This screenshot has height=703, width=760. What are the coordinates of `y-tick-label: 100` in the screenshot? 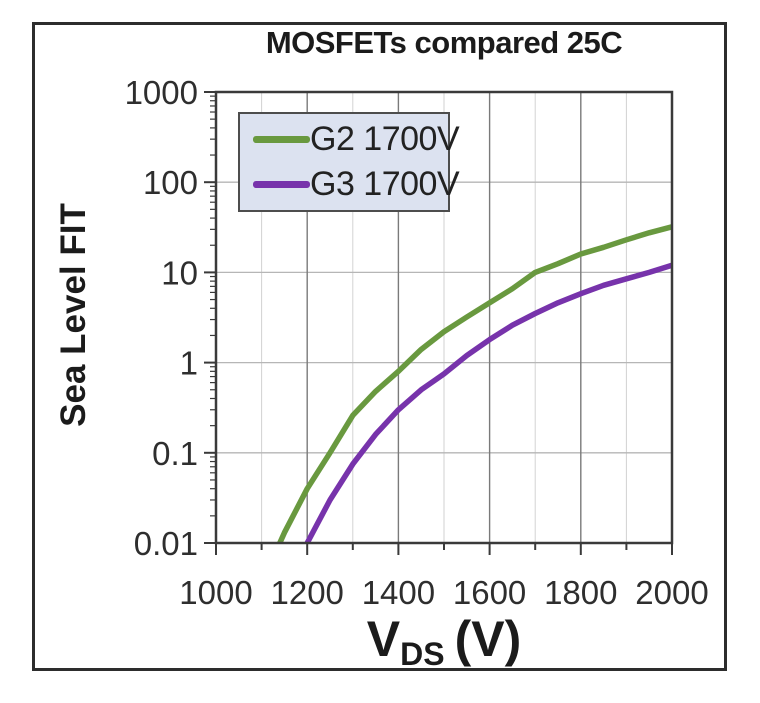 It's located at (170, 182).